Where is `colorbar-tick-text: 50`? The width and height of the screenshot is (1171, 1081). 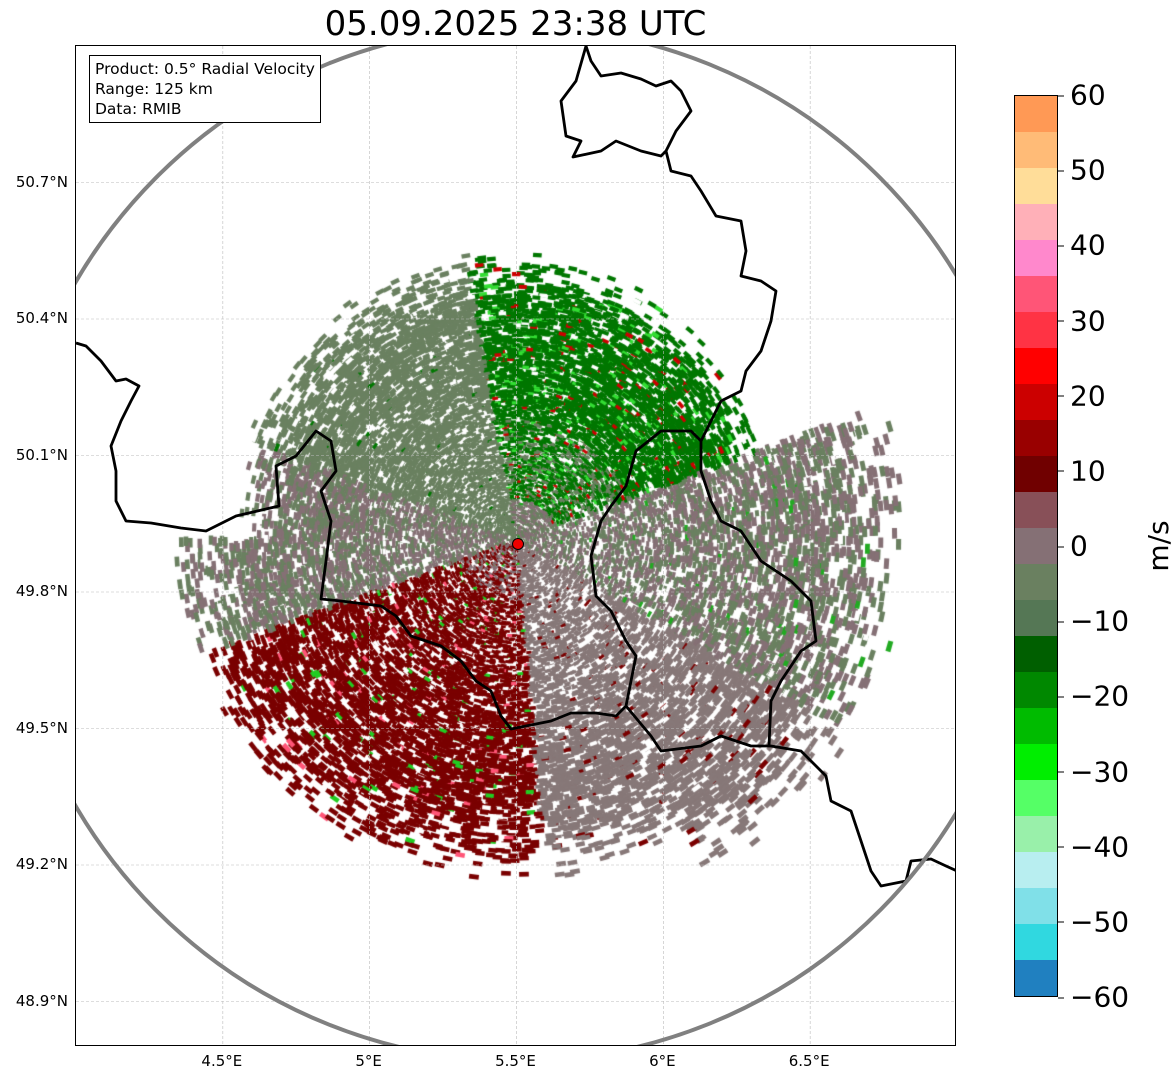 colorbar-tick-text: 50 is located at coordinates (1088, 170).